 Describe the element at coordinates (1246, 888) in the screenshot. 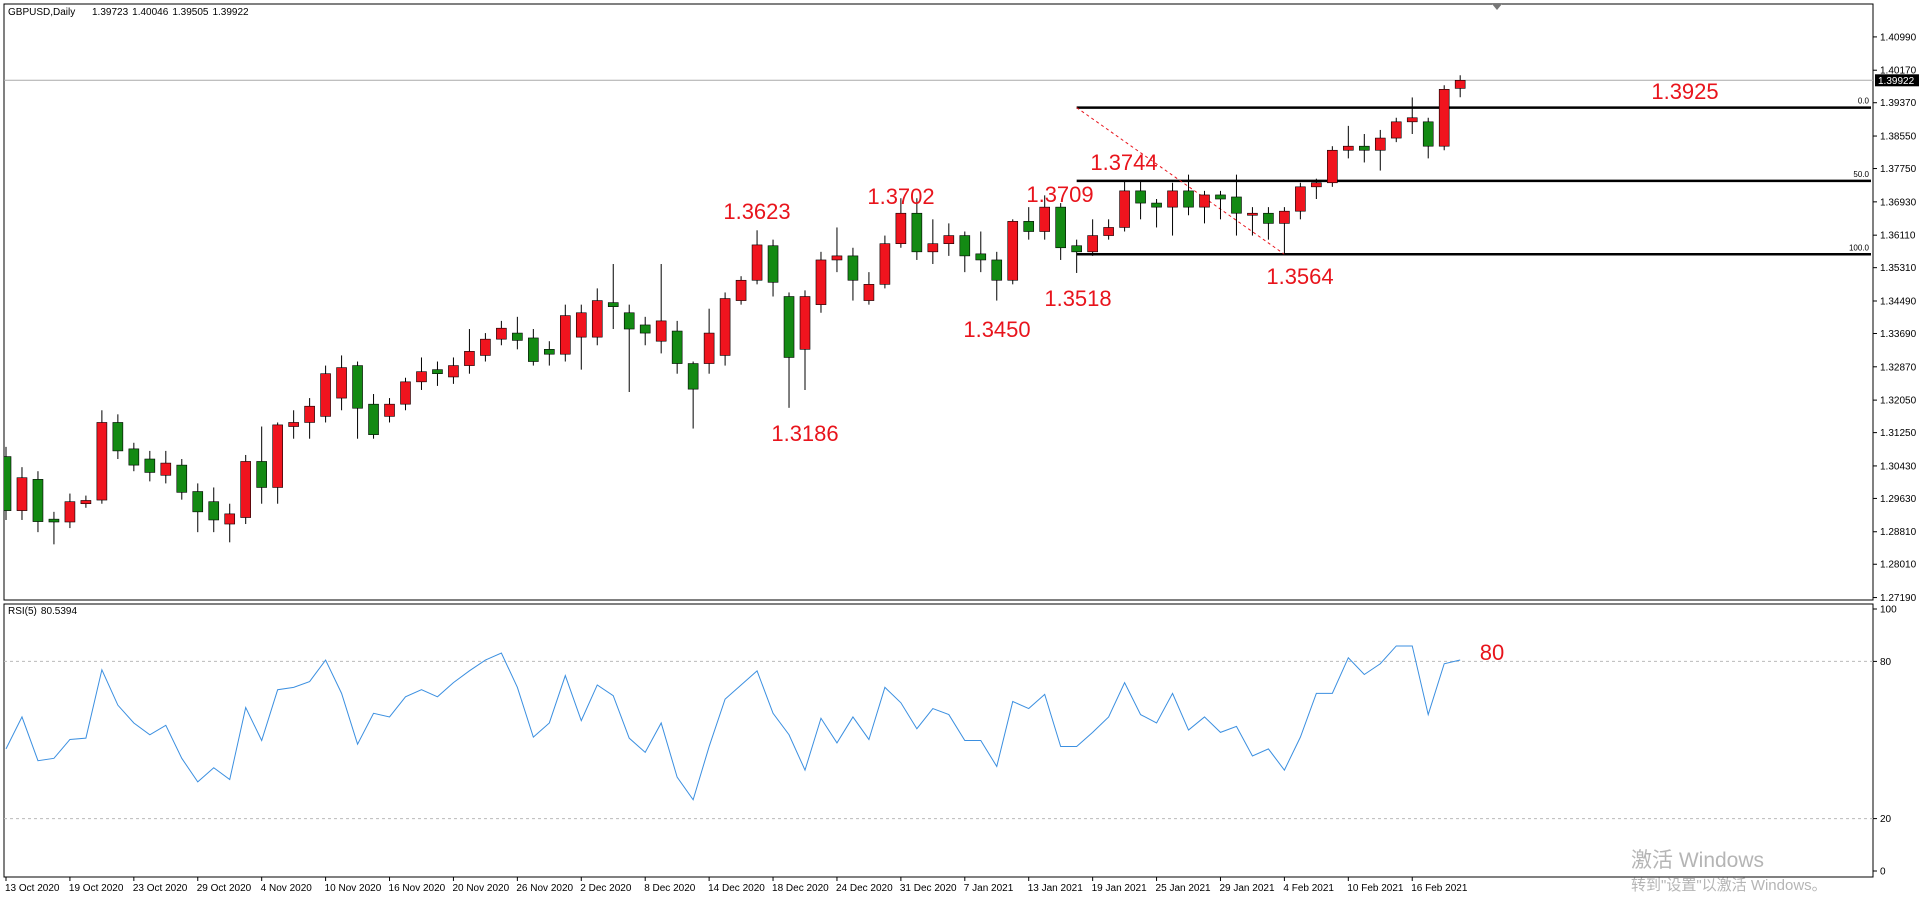

I see `x-tick-label: 29 Jan 2021` at that location.